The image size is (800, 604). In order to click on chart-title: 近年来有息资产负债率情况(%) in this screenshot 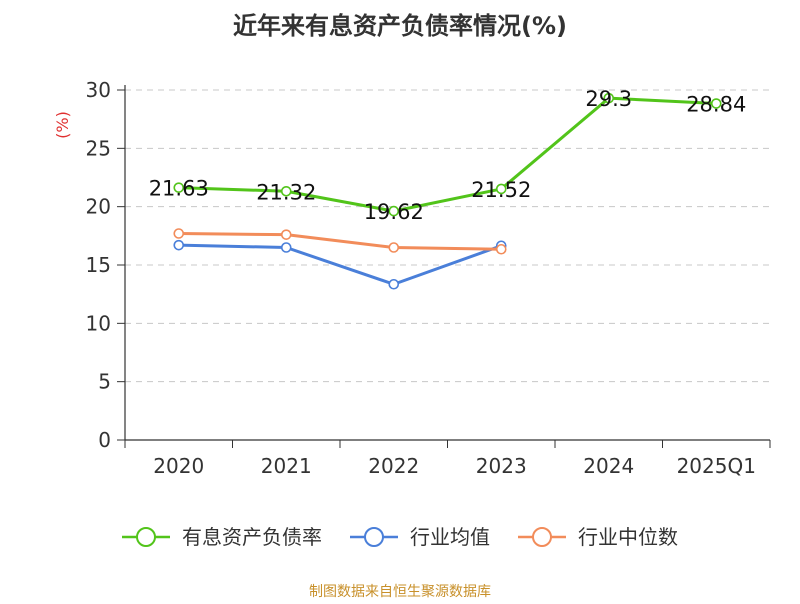, I will do `click(400, 26)`.